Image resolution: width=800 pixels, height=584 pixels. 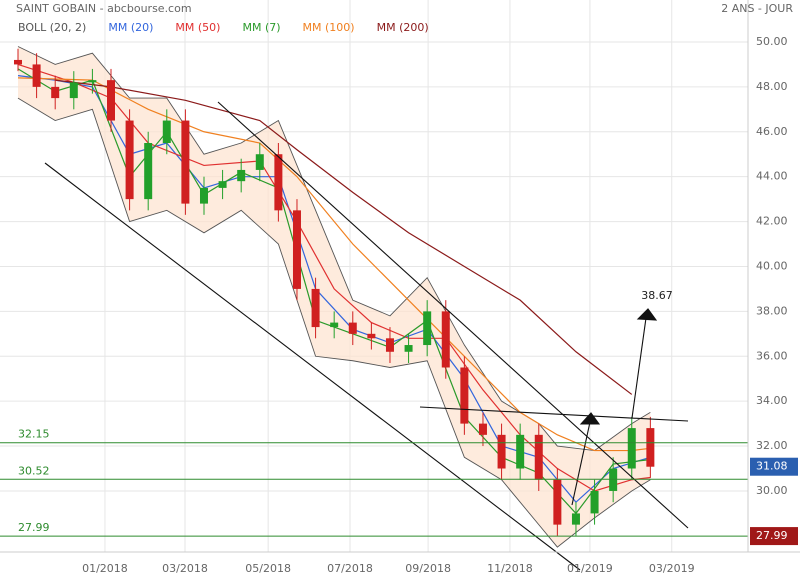 What do you see at coordinates (590, 568) in the screenshot?
I see `x-tick-label: 01/2019` at bounding box center [590, 568].